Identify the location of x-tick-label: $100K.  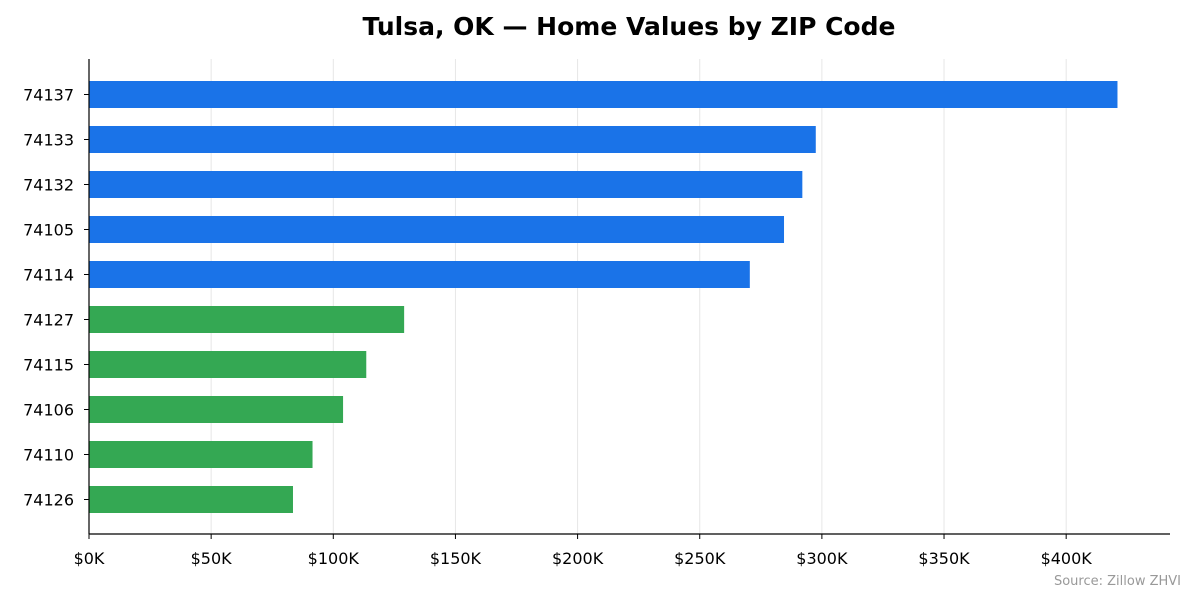
(334, 558).